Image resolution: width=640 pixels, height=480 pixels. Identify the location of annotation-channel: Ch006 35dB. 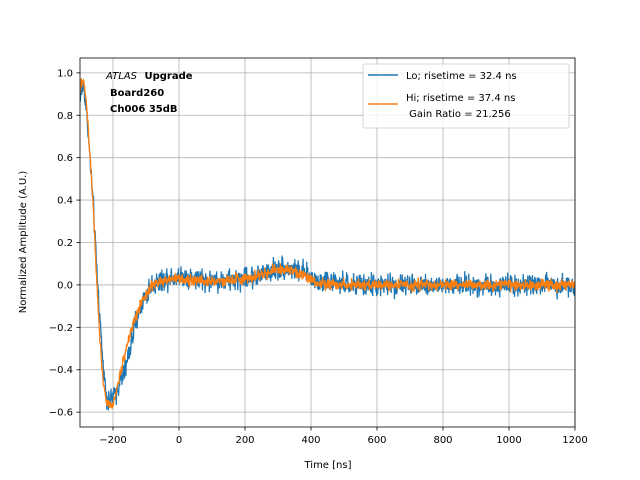
(144, 109).